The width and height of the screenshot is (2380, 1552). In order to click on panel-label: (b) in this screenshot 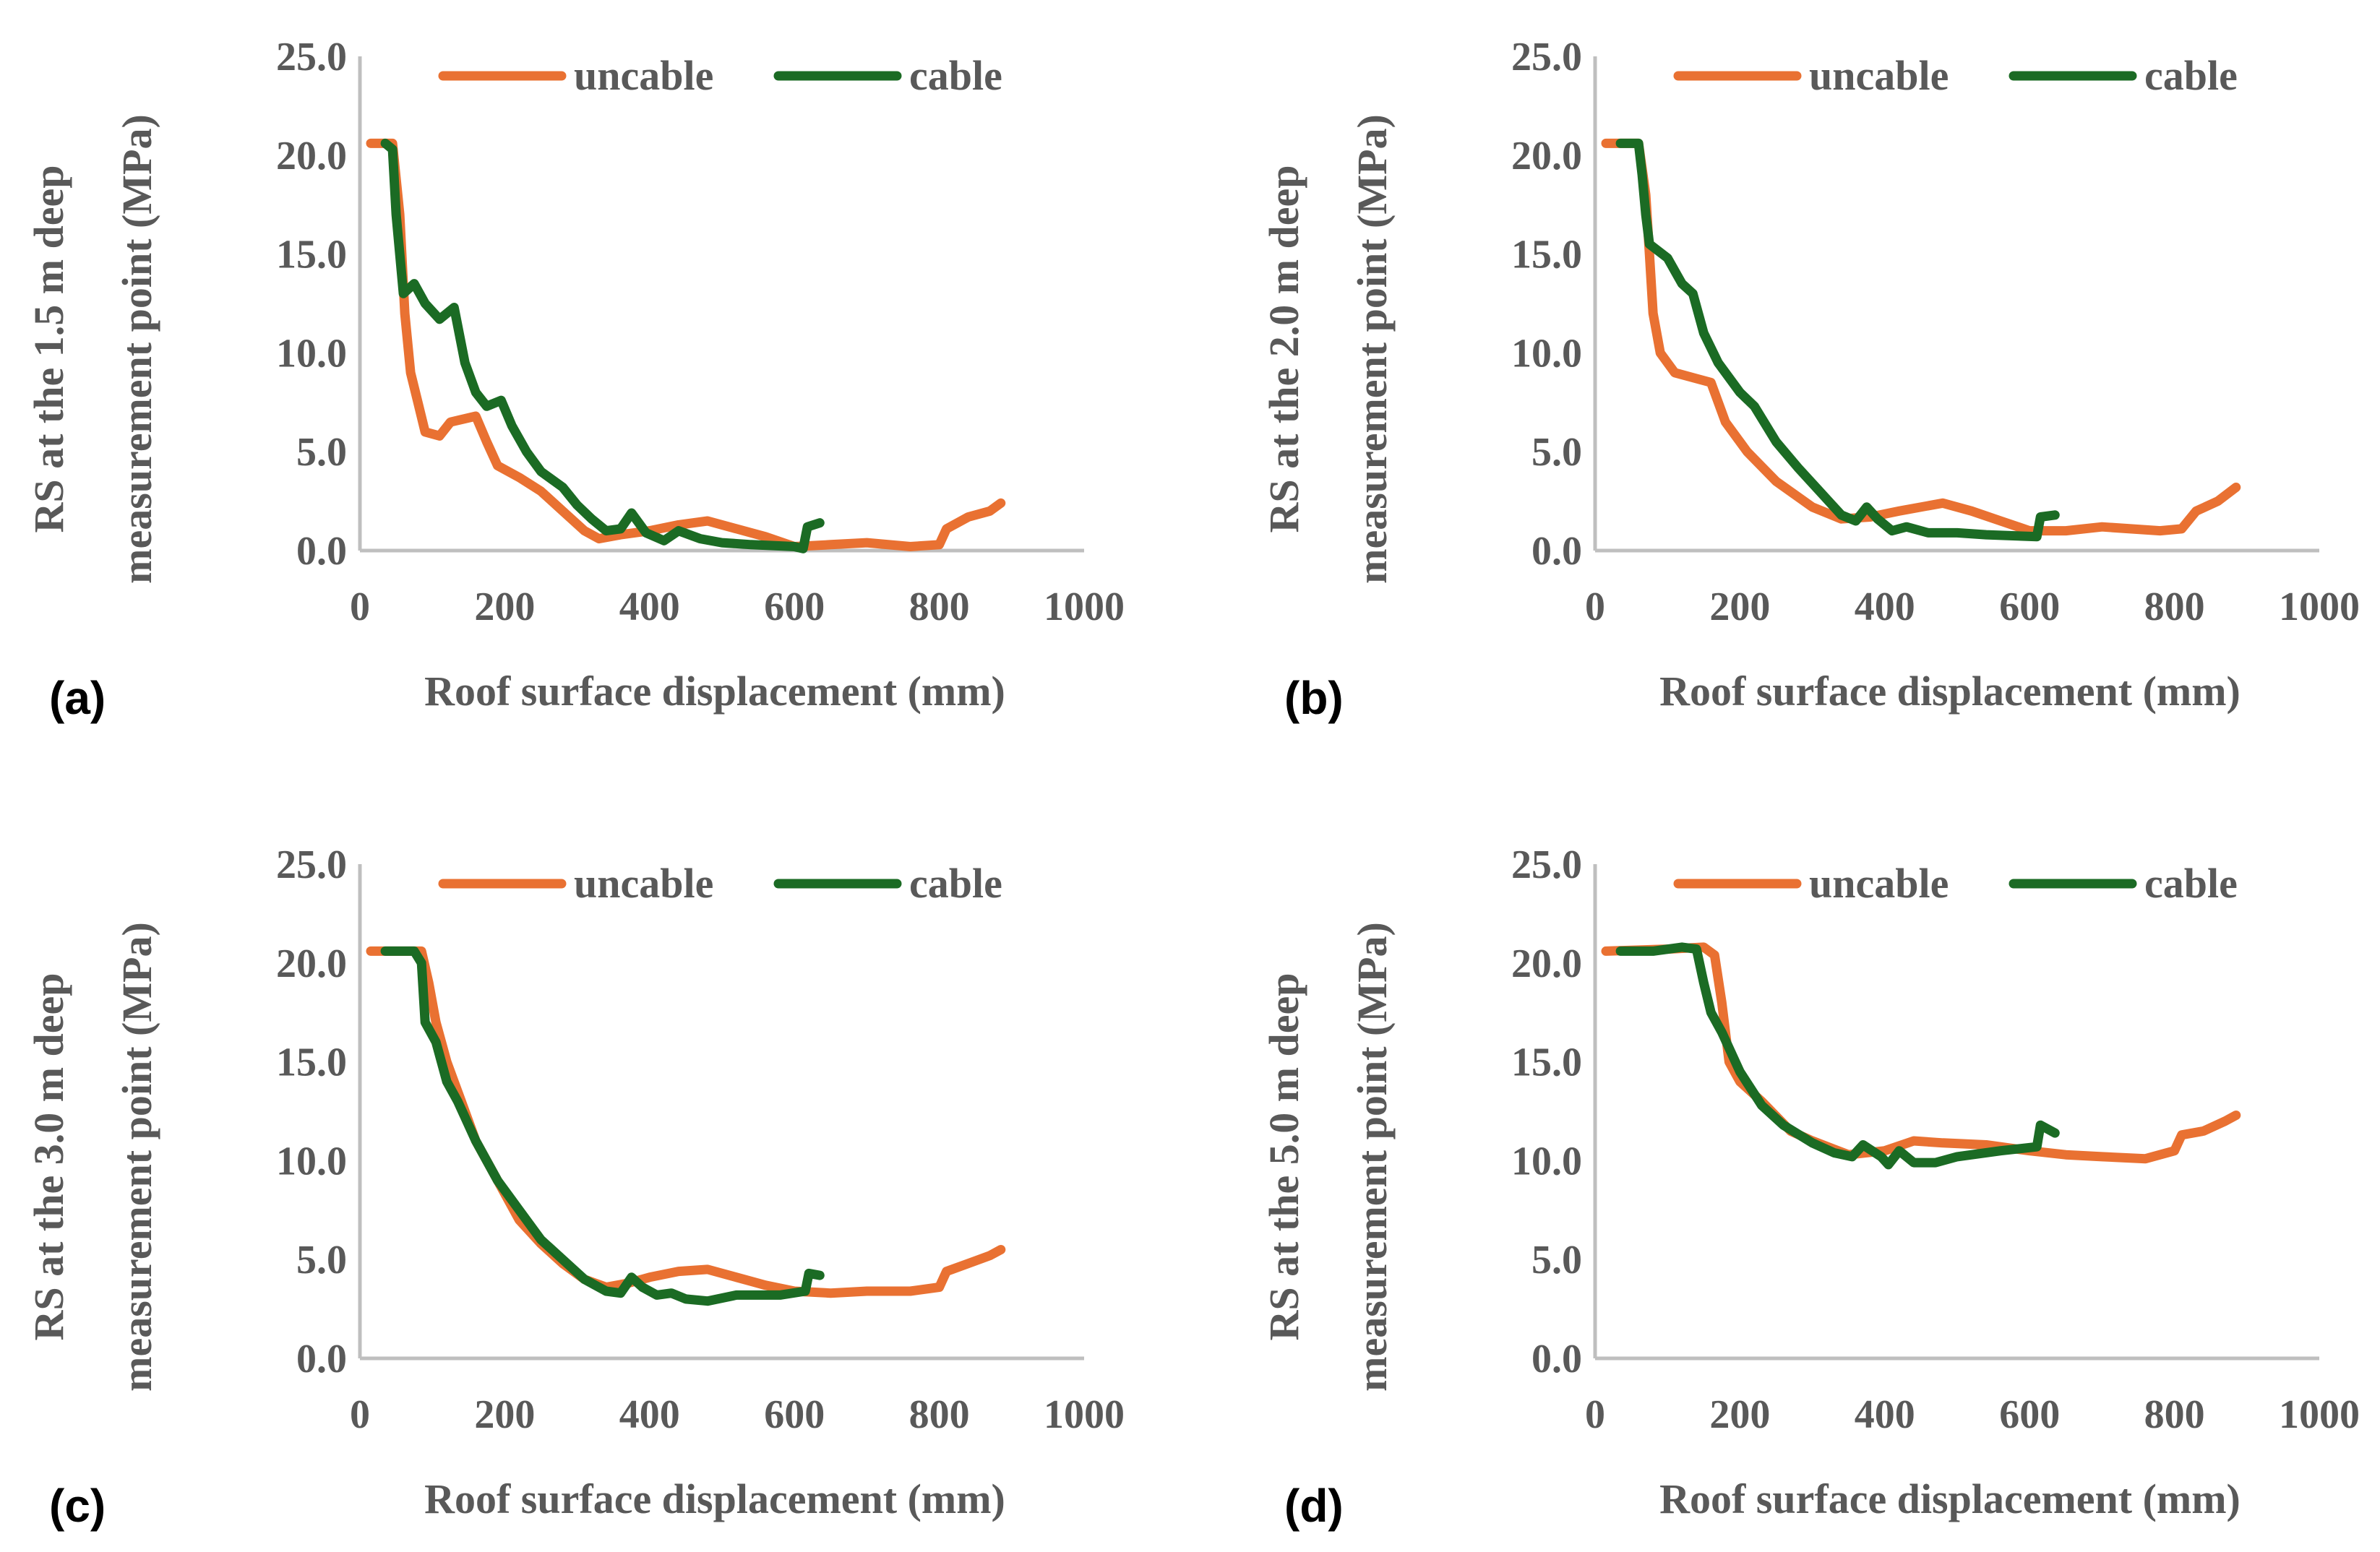, I will do `click(1314, 698)`.